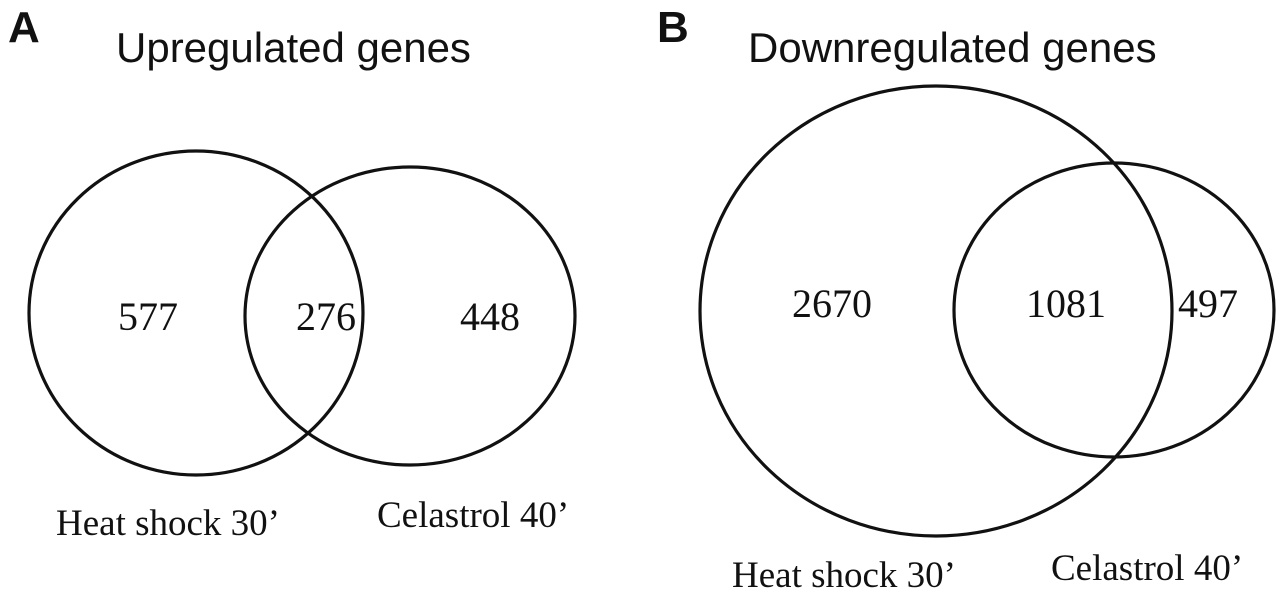 This screenshot has height=603, width=1280. Describe the element at coordinates (326, 316) in the screenshot. I see `panel-a-count-intersection: 276` at that location.